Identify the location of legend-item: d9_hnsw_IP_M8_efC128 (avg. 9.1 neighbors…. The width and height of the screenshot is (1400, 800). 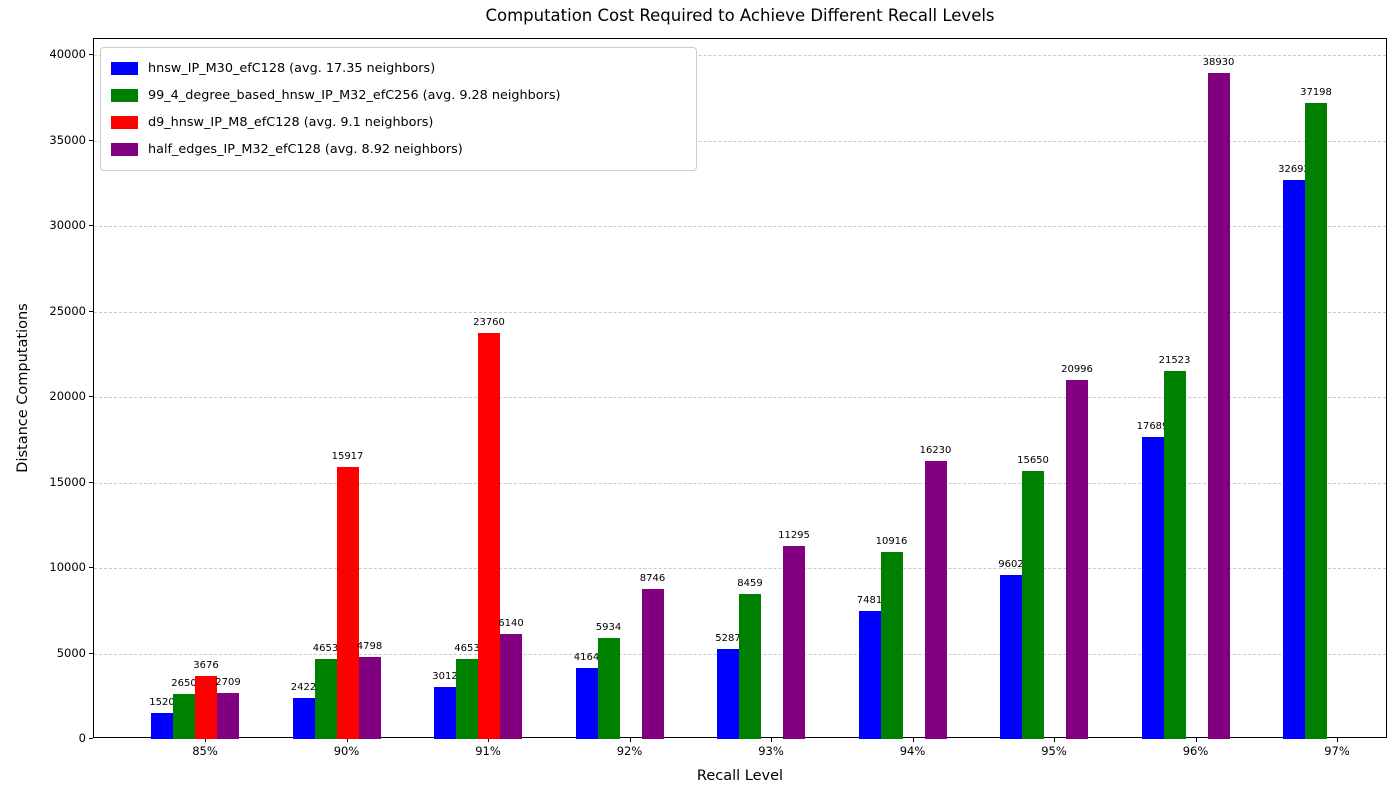
(398, 122).